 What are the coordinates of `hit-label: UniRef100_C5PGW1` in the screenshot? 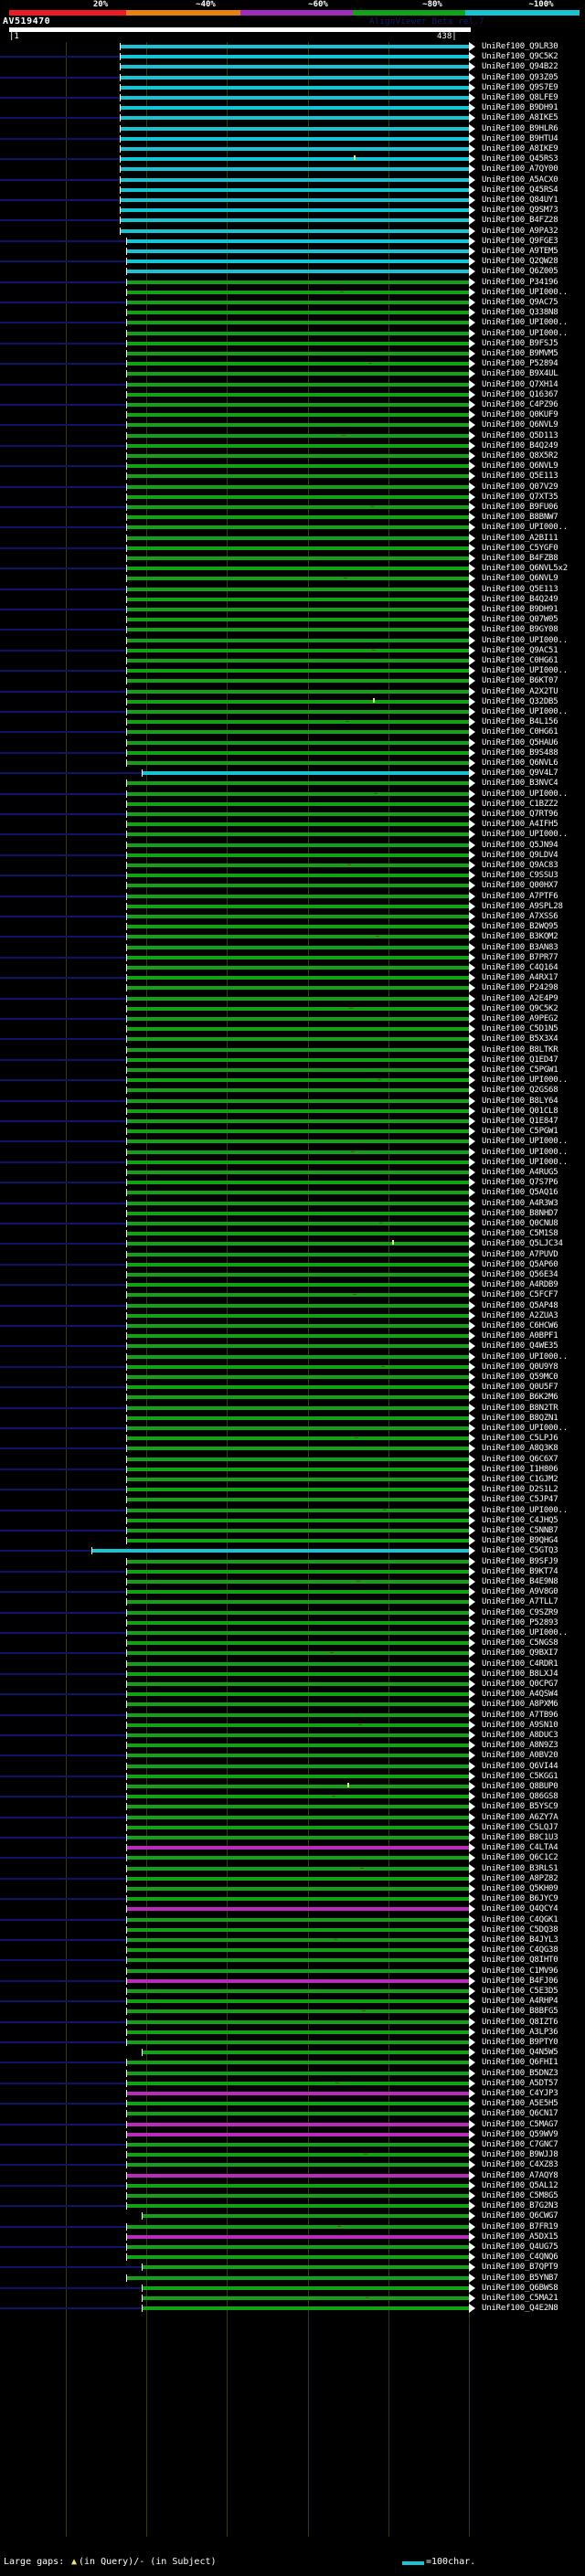 It's located at (520, 1132).